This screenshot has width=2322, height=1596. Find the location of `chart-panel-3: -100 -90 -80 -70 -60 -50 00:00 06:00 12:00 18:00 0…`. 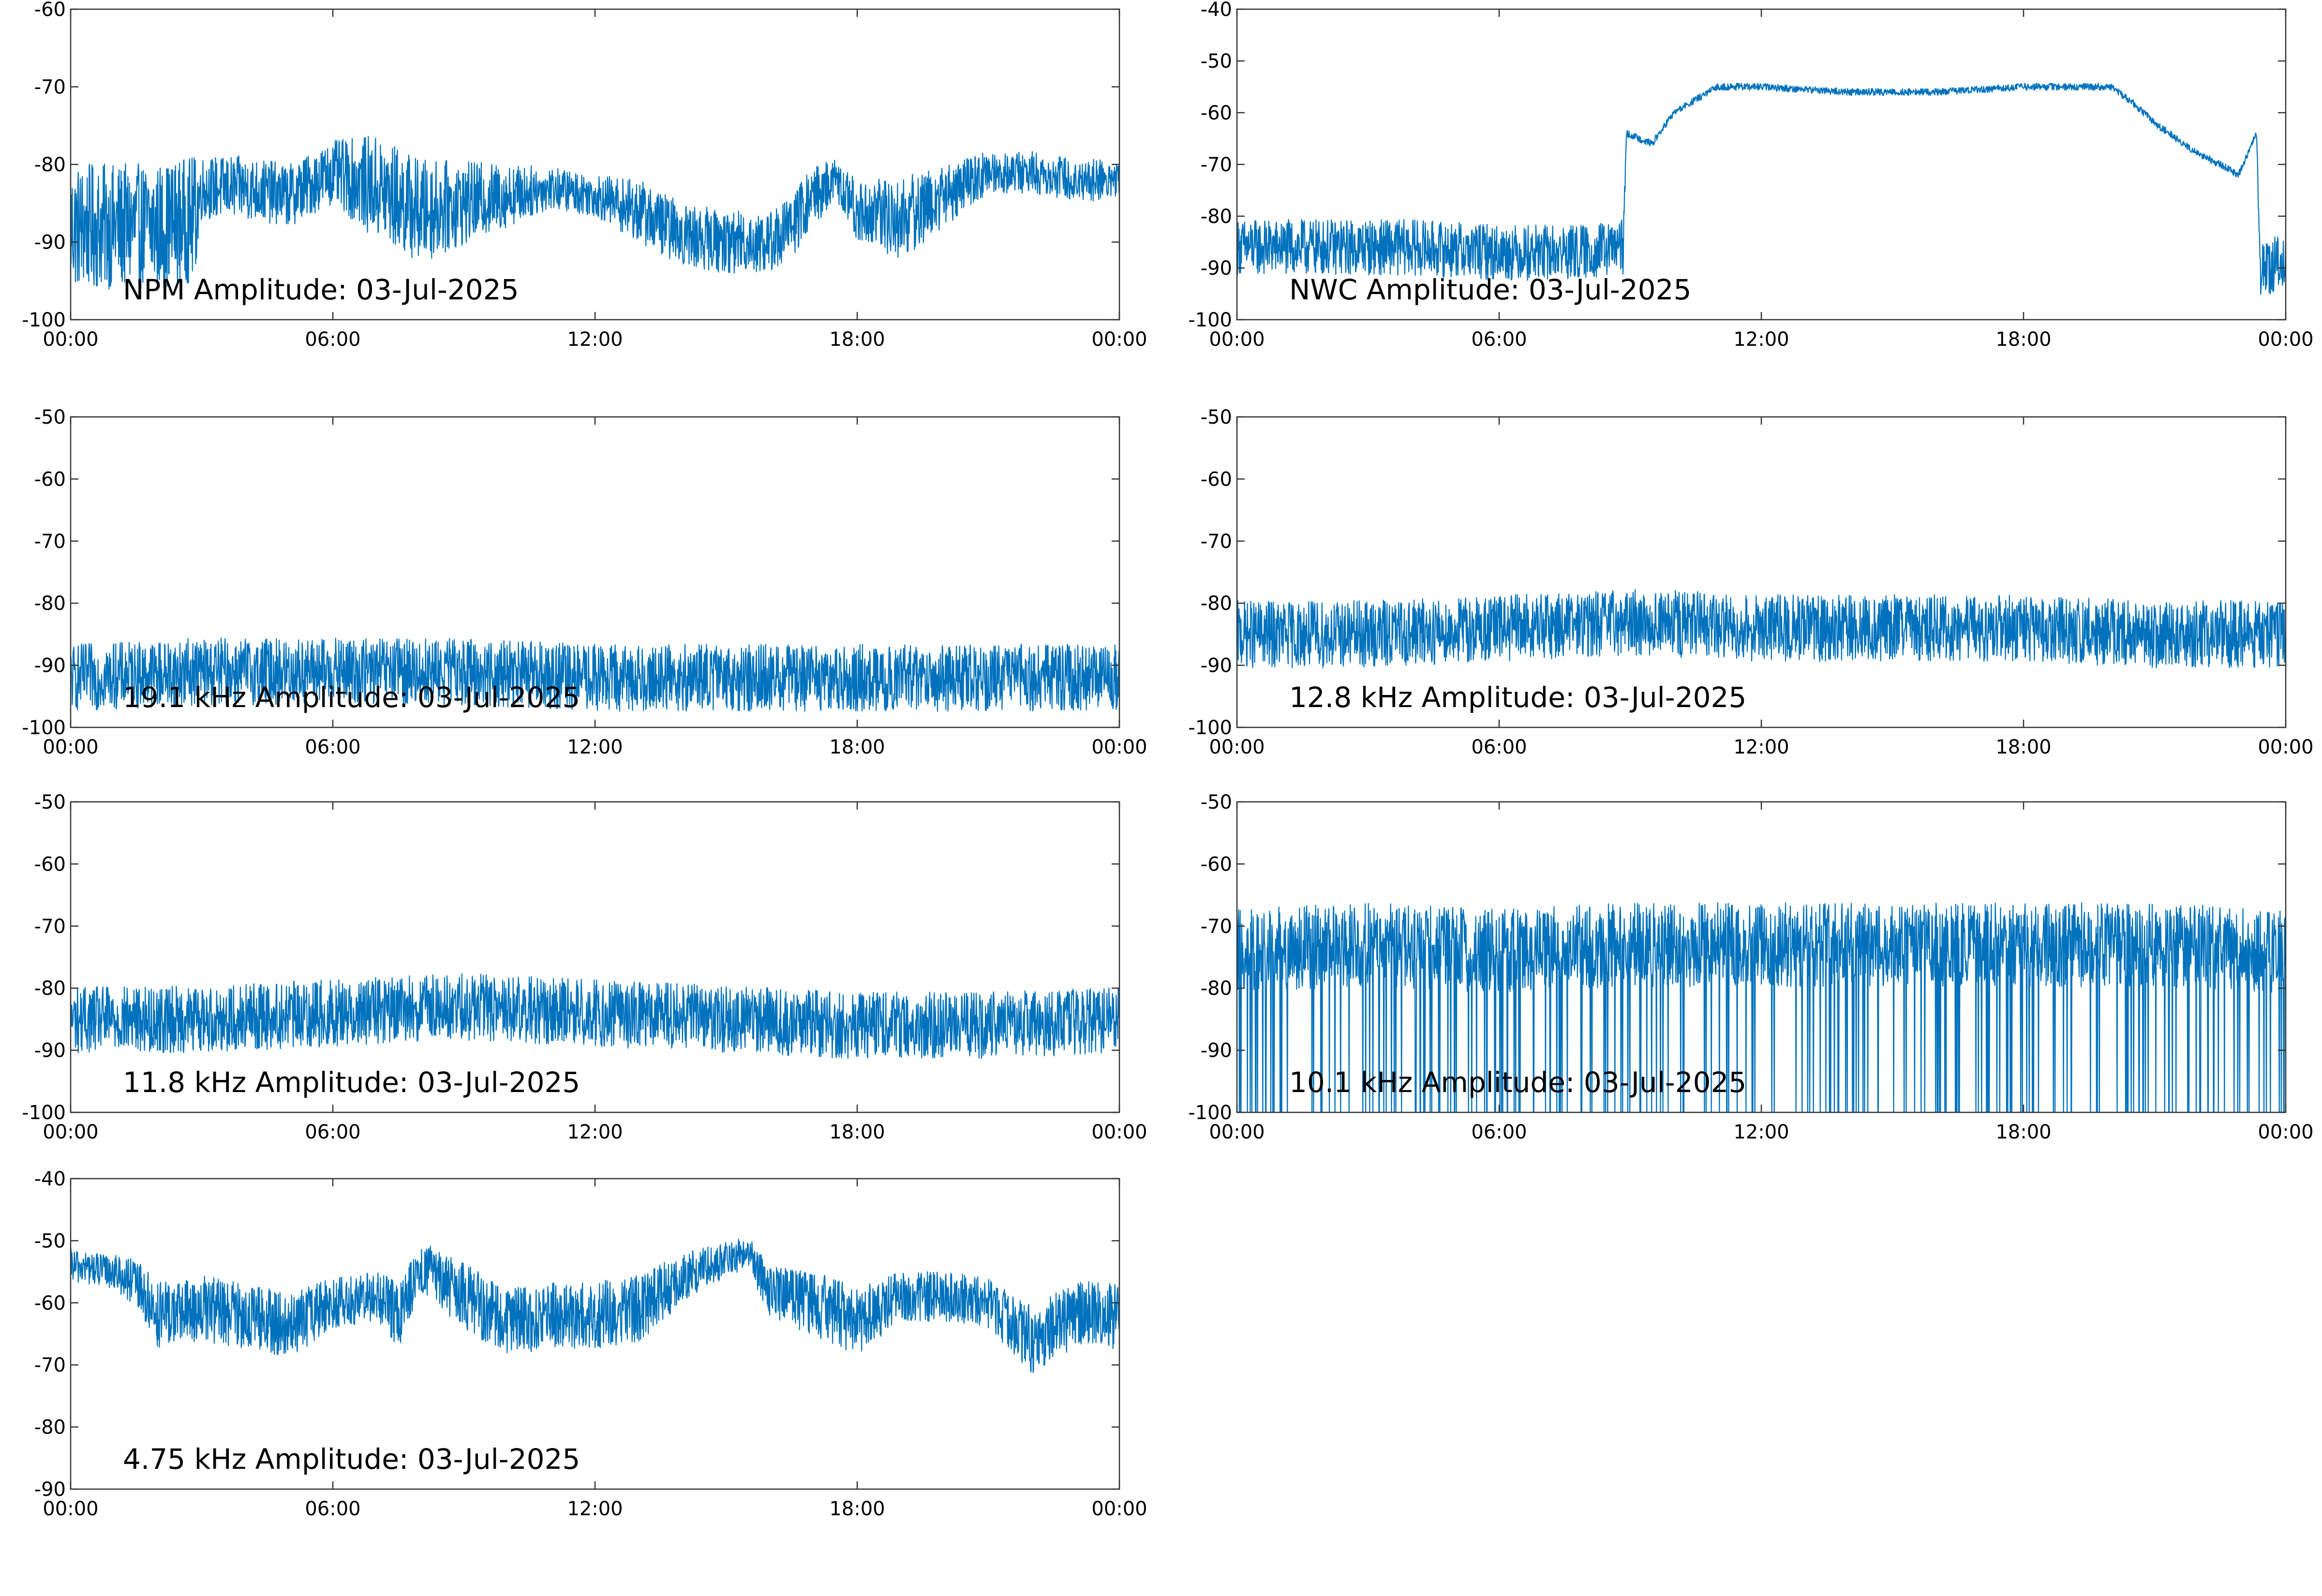

chart-panel-3: -100 -90 -80 -70 -60 -50 00:00 06:00 12:00 18:00 0… is located at coordinates (584, 582).